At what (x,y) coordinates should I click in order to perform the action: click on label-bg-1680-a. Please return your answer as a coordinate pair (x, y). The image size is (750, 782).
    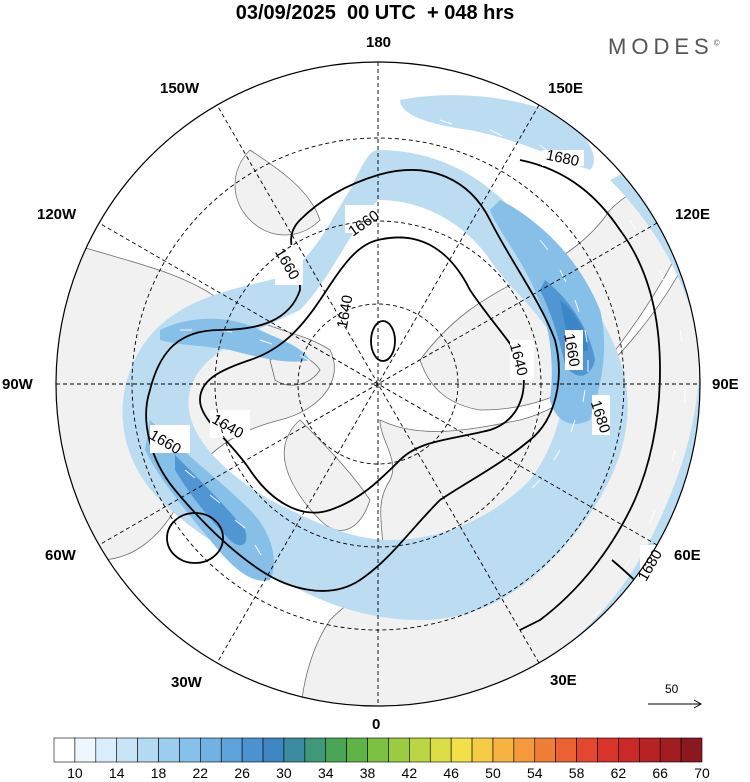
    Looking at the image, I should click on (563, 158).